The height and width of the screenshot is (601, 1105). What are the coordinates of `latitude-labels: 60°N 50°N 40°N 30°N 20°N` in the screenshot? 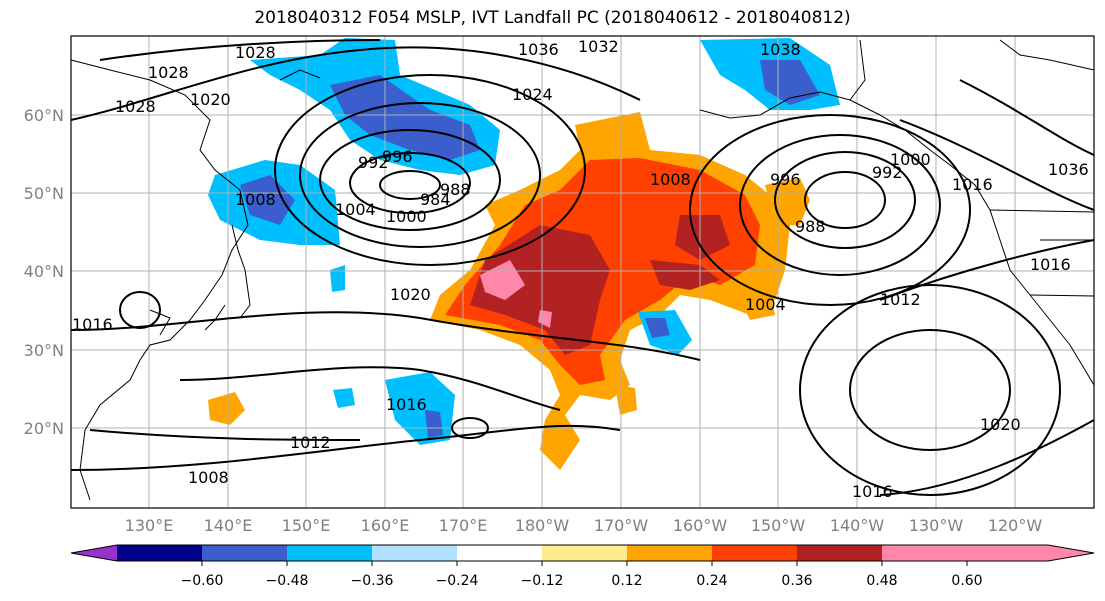 It's located at (44, 272).